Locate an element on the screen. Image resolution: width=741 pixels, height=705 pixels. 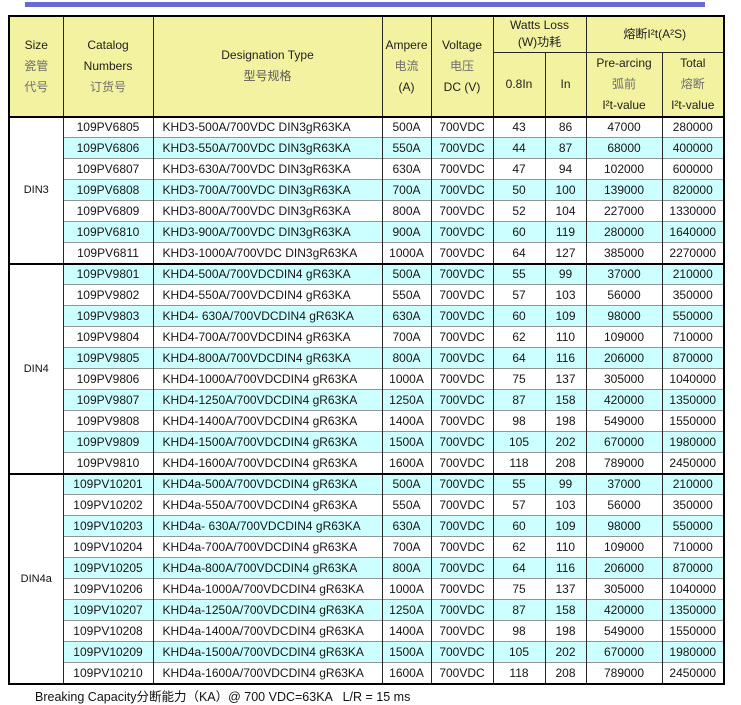
total-i2t: 1640000 is located at coordinates (693, 232).